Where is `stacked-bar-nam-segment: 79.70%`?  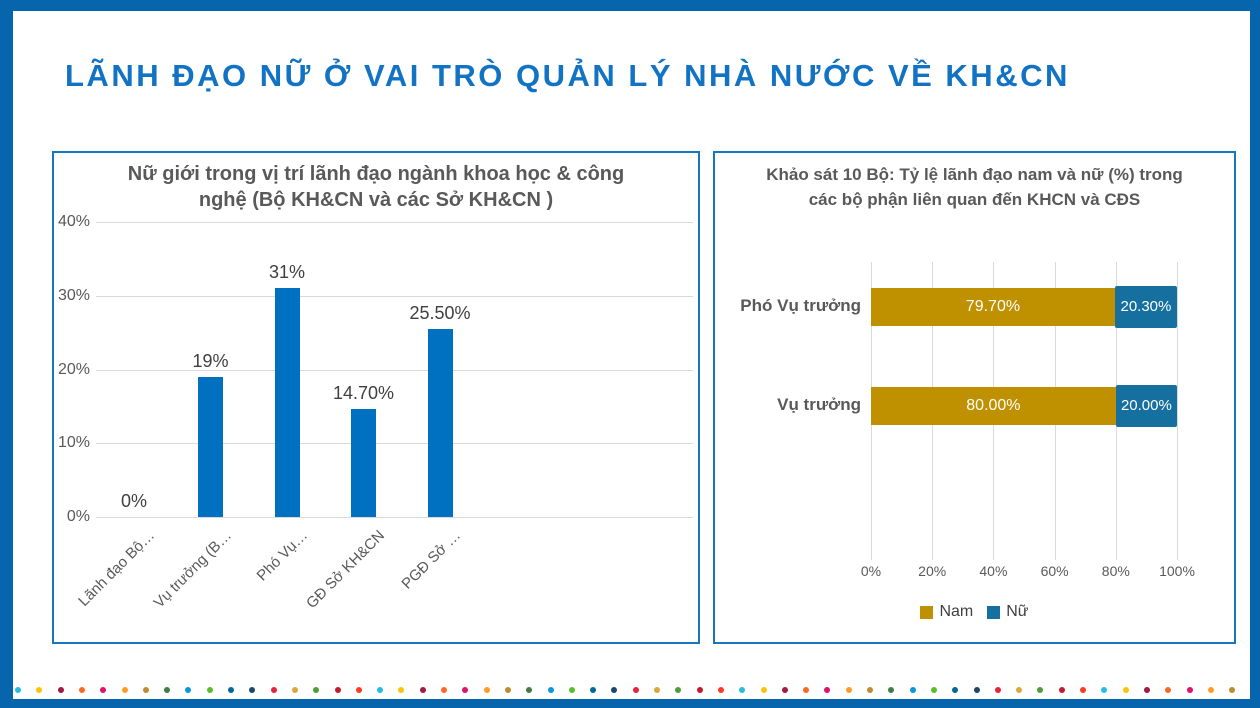
stacked-bar-nam-segment: 79.70% is located at coordinates (993, 307).